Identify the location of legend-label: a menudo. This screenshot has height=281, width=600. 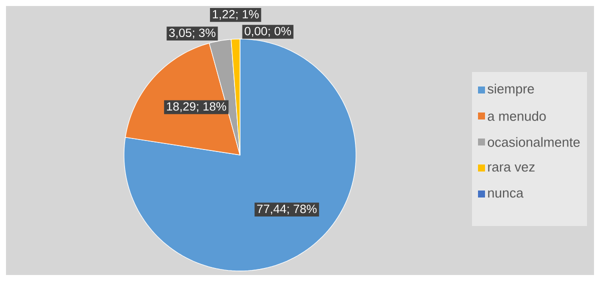
(517, 116).